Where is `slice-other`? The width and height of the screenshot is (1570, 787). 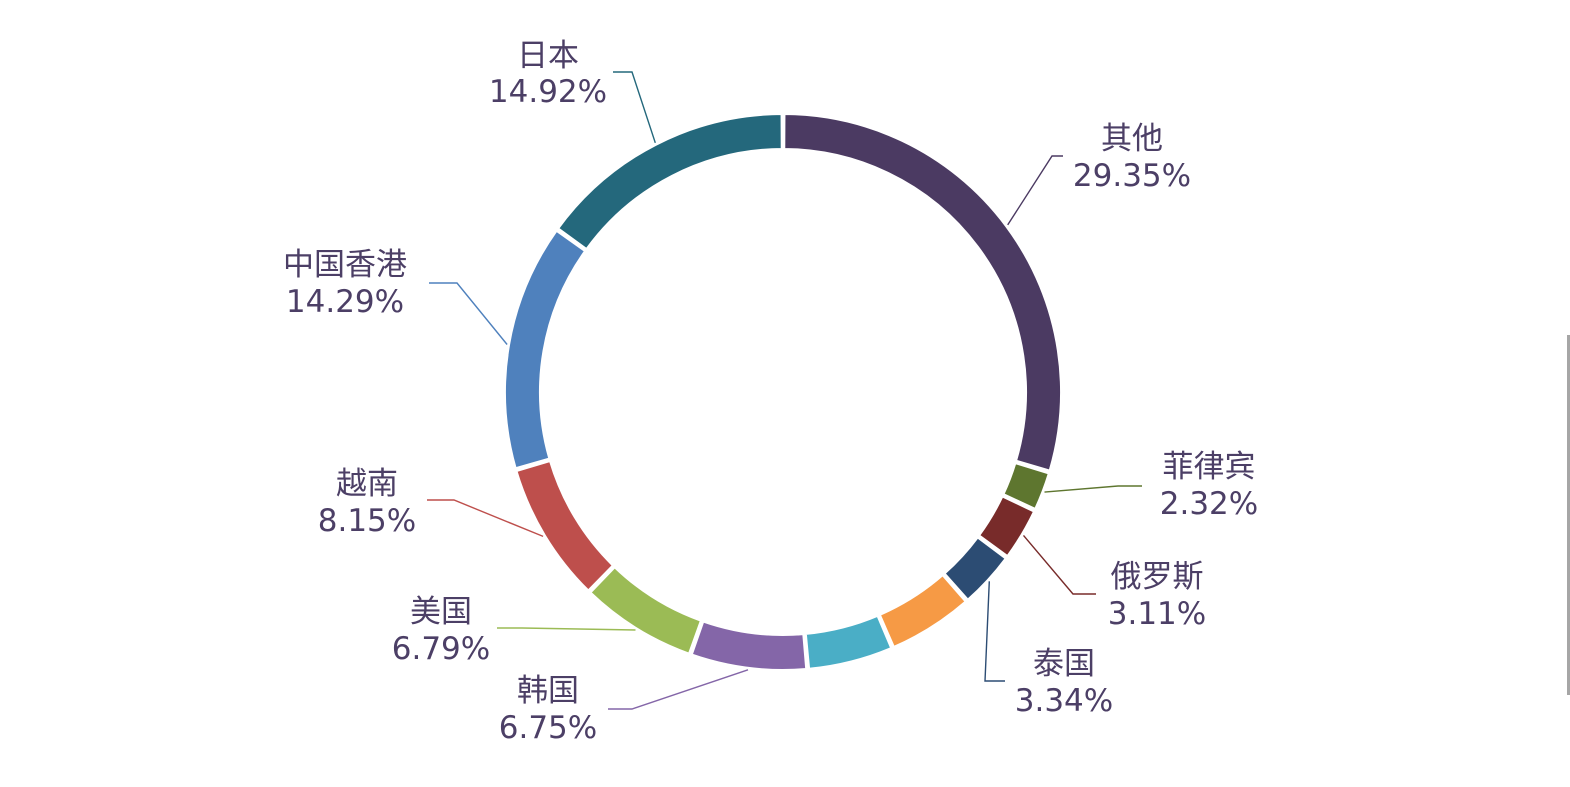
slice-other is located at coordinates (922, 292).